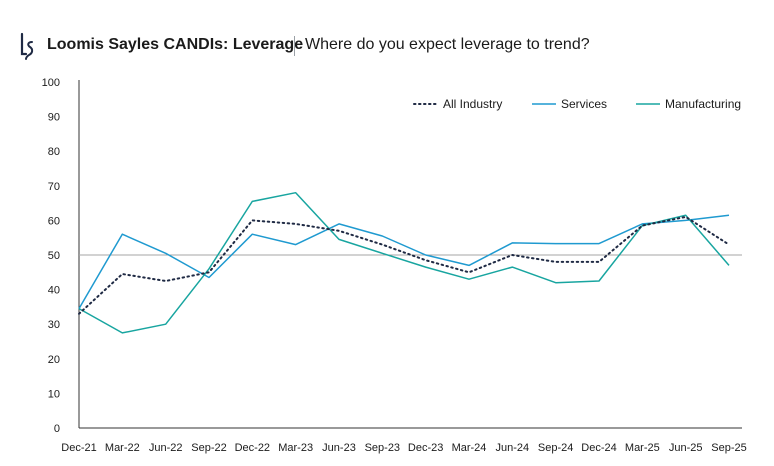 The width and height of the screenshot is (774, 466). I want to click on x-tick-label: Jun-23, so click(339, 448).